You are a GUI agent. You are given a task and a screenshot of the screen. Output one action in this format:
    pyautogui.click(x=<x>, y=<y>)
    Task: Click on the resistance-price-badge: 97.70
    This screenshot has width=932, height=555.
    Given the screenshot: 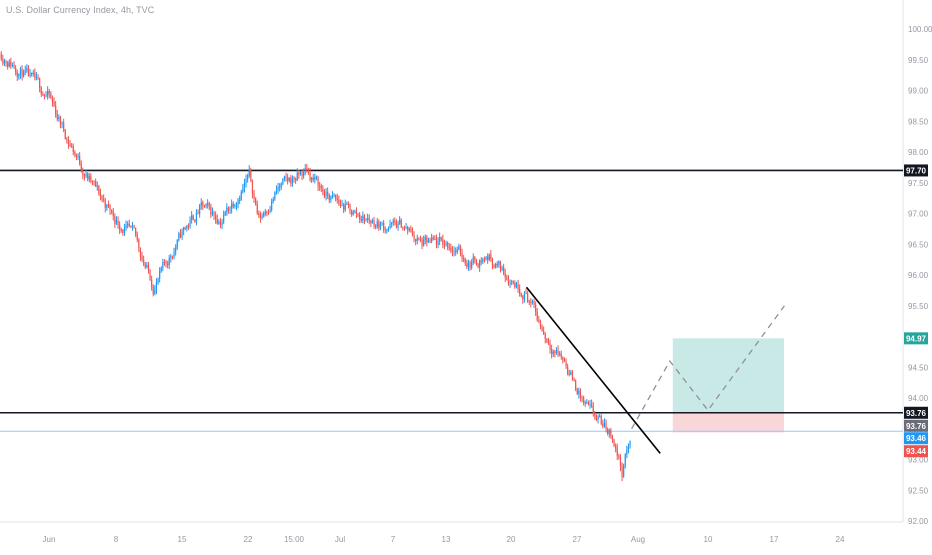 What is the action you would take?
    pyautogui.click(x=916, y=170)
    